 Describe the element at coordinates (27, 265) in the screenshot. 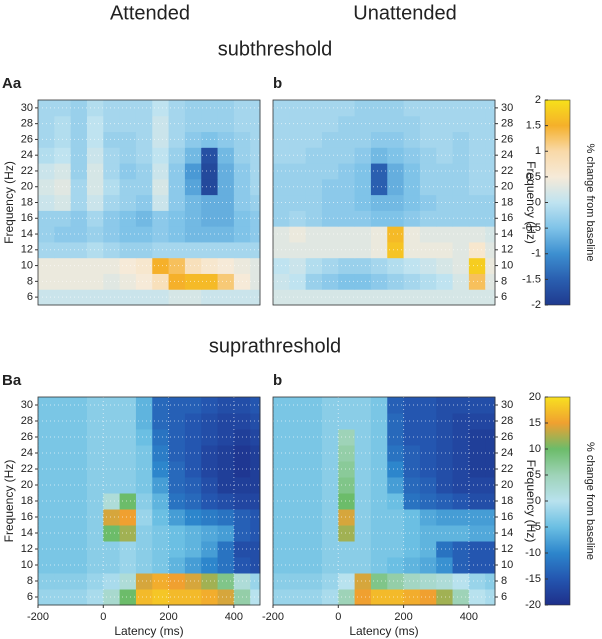

I see `y-tick-label: 10` at that location.